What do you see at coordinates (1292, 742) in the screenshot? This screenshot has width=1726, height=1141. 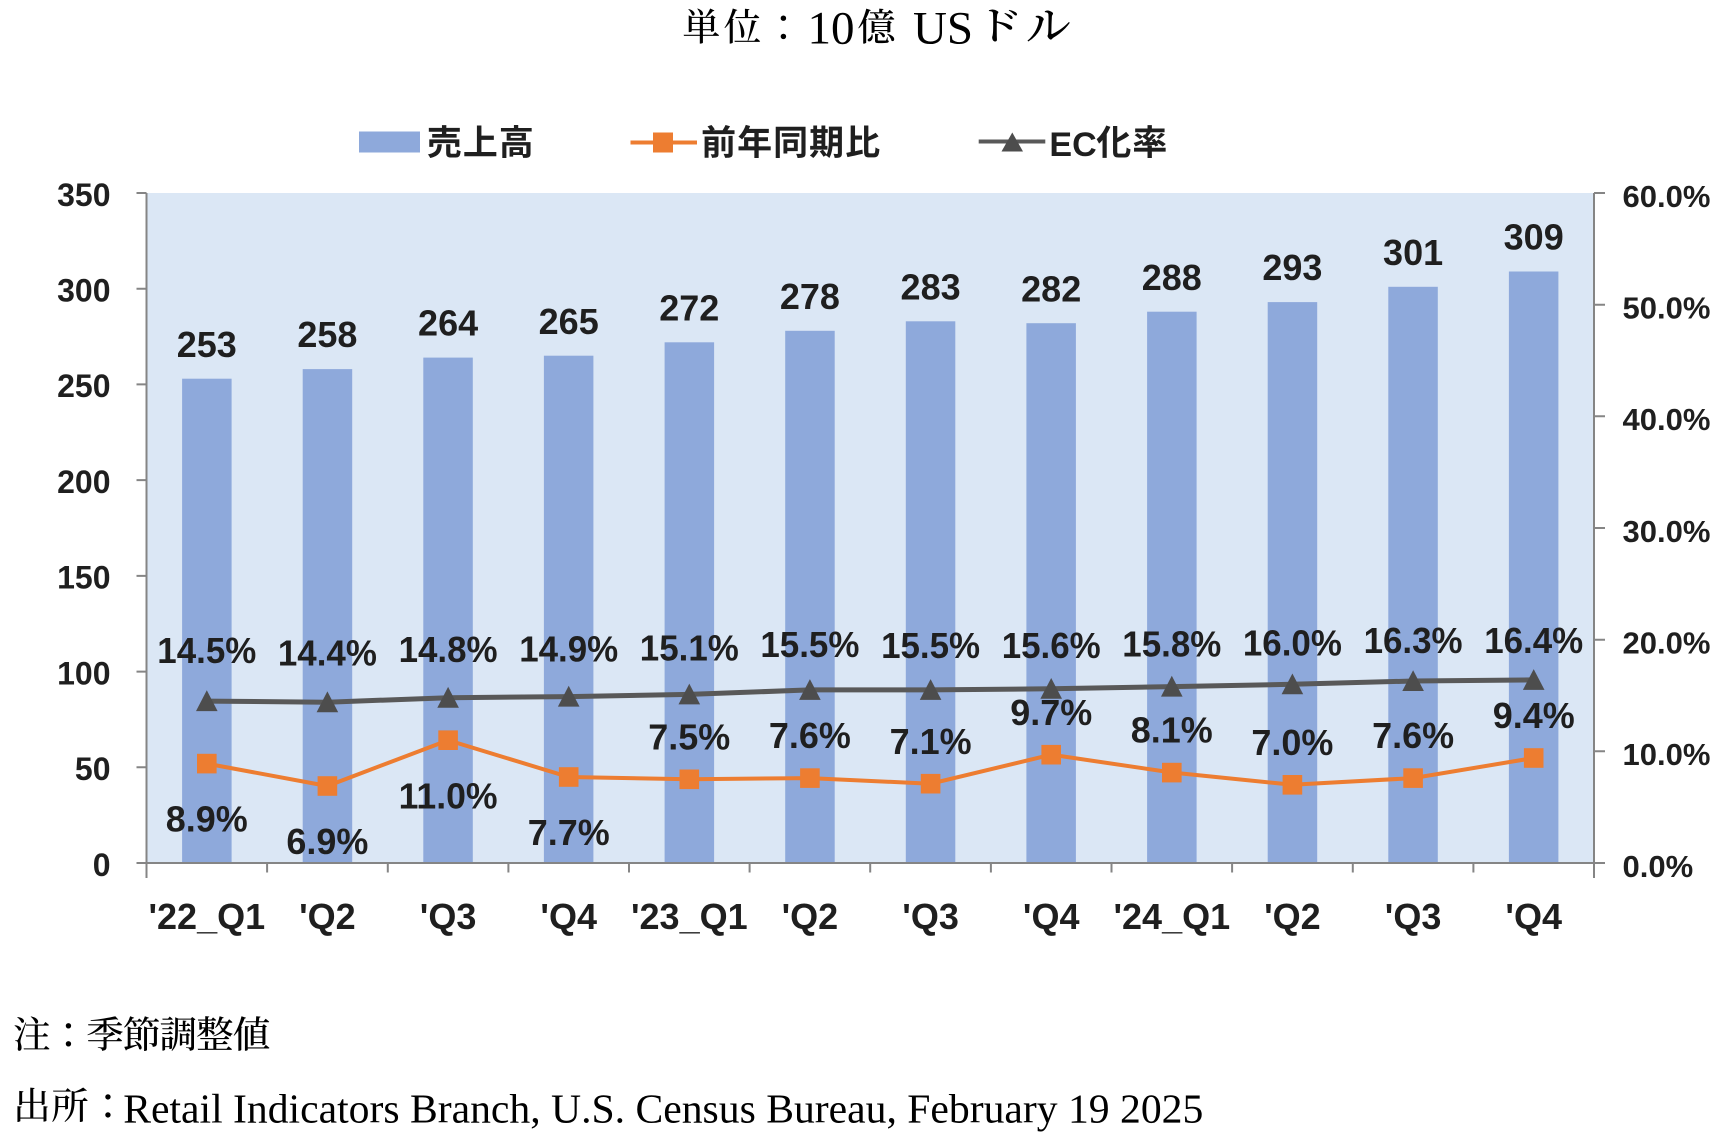 I see `svg-text: 7.0%` at bounding box center [1292, 742].